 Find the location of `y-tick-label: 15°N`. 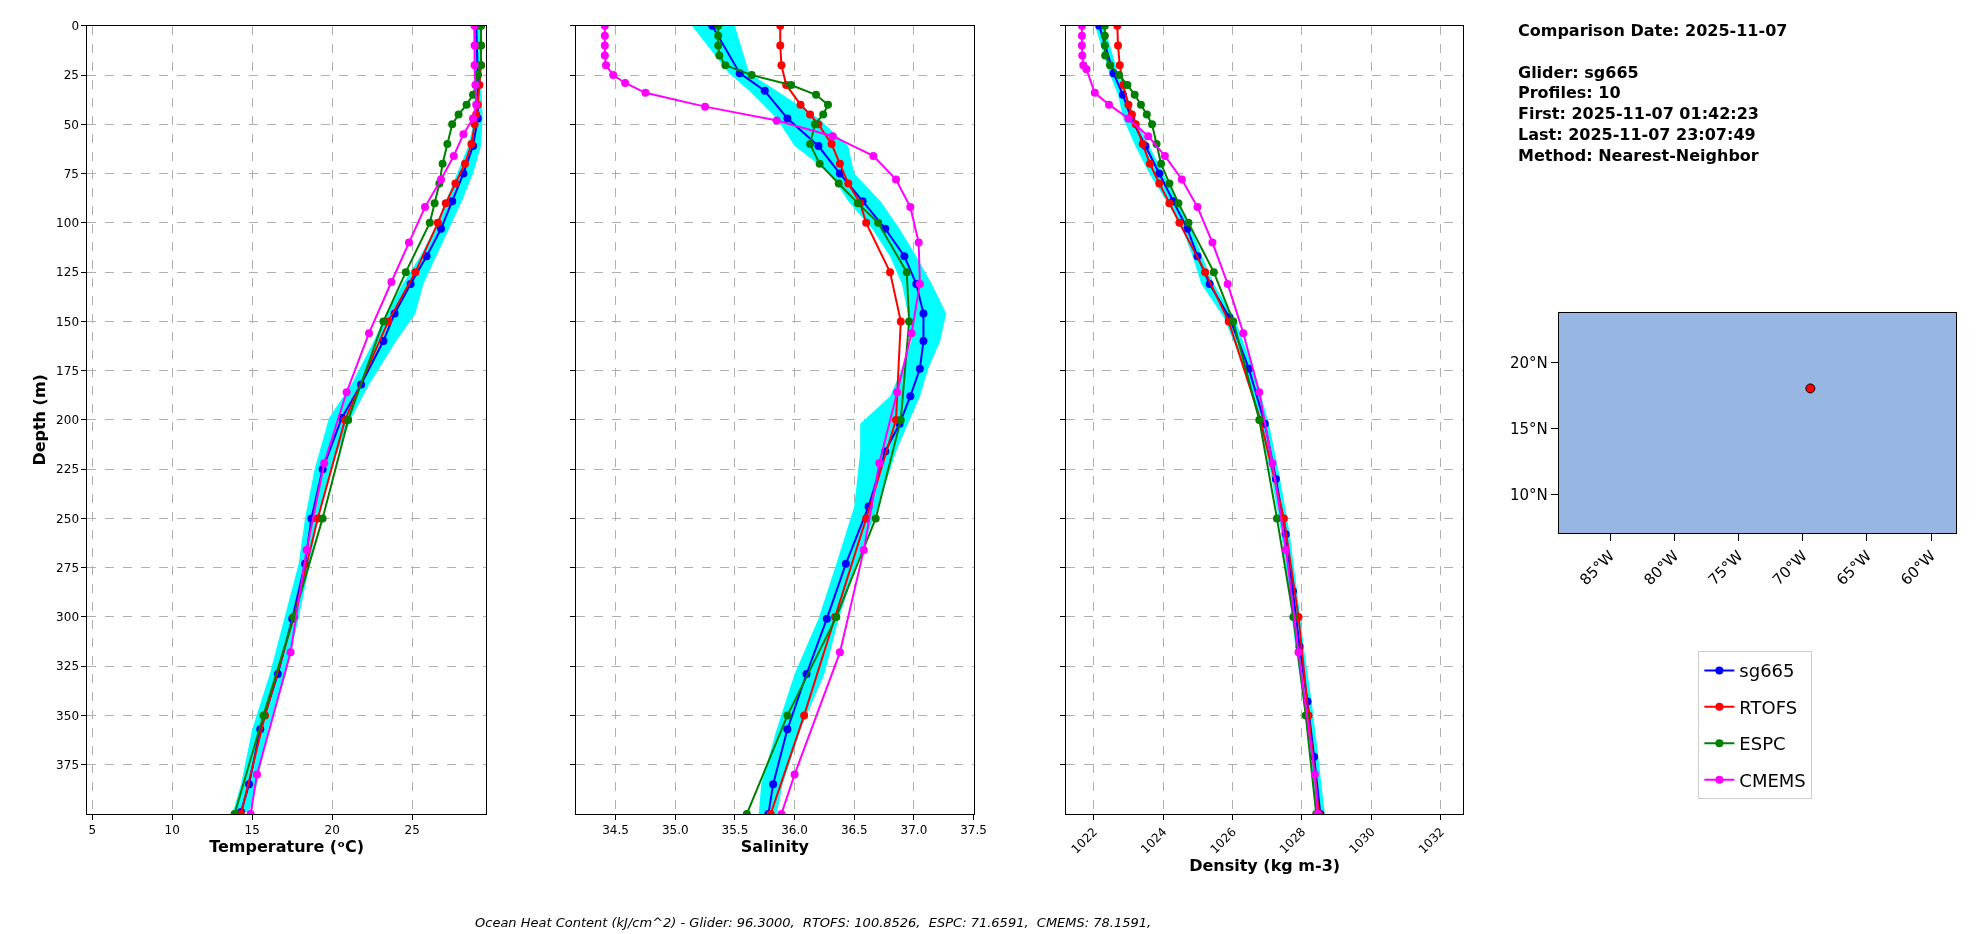

y-tick-label: 15°N is located at coordinates (1528, 429).